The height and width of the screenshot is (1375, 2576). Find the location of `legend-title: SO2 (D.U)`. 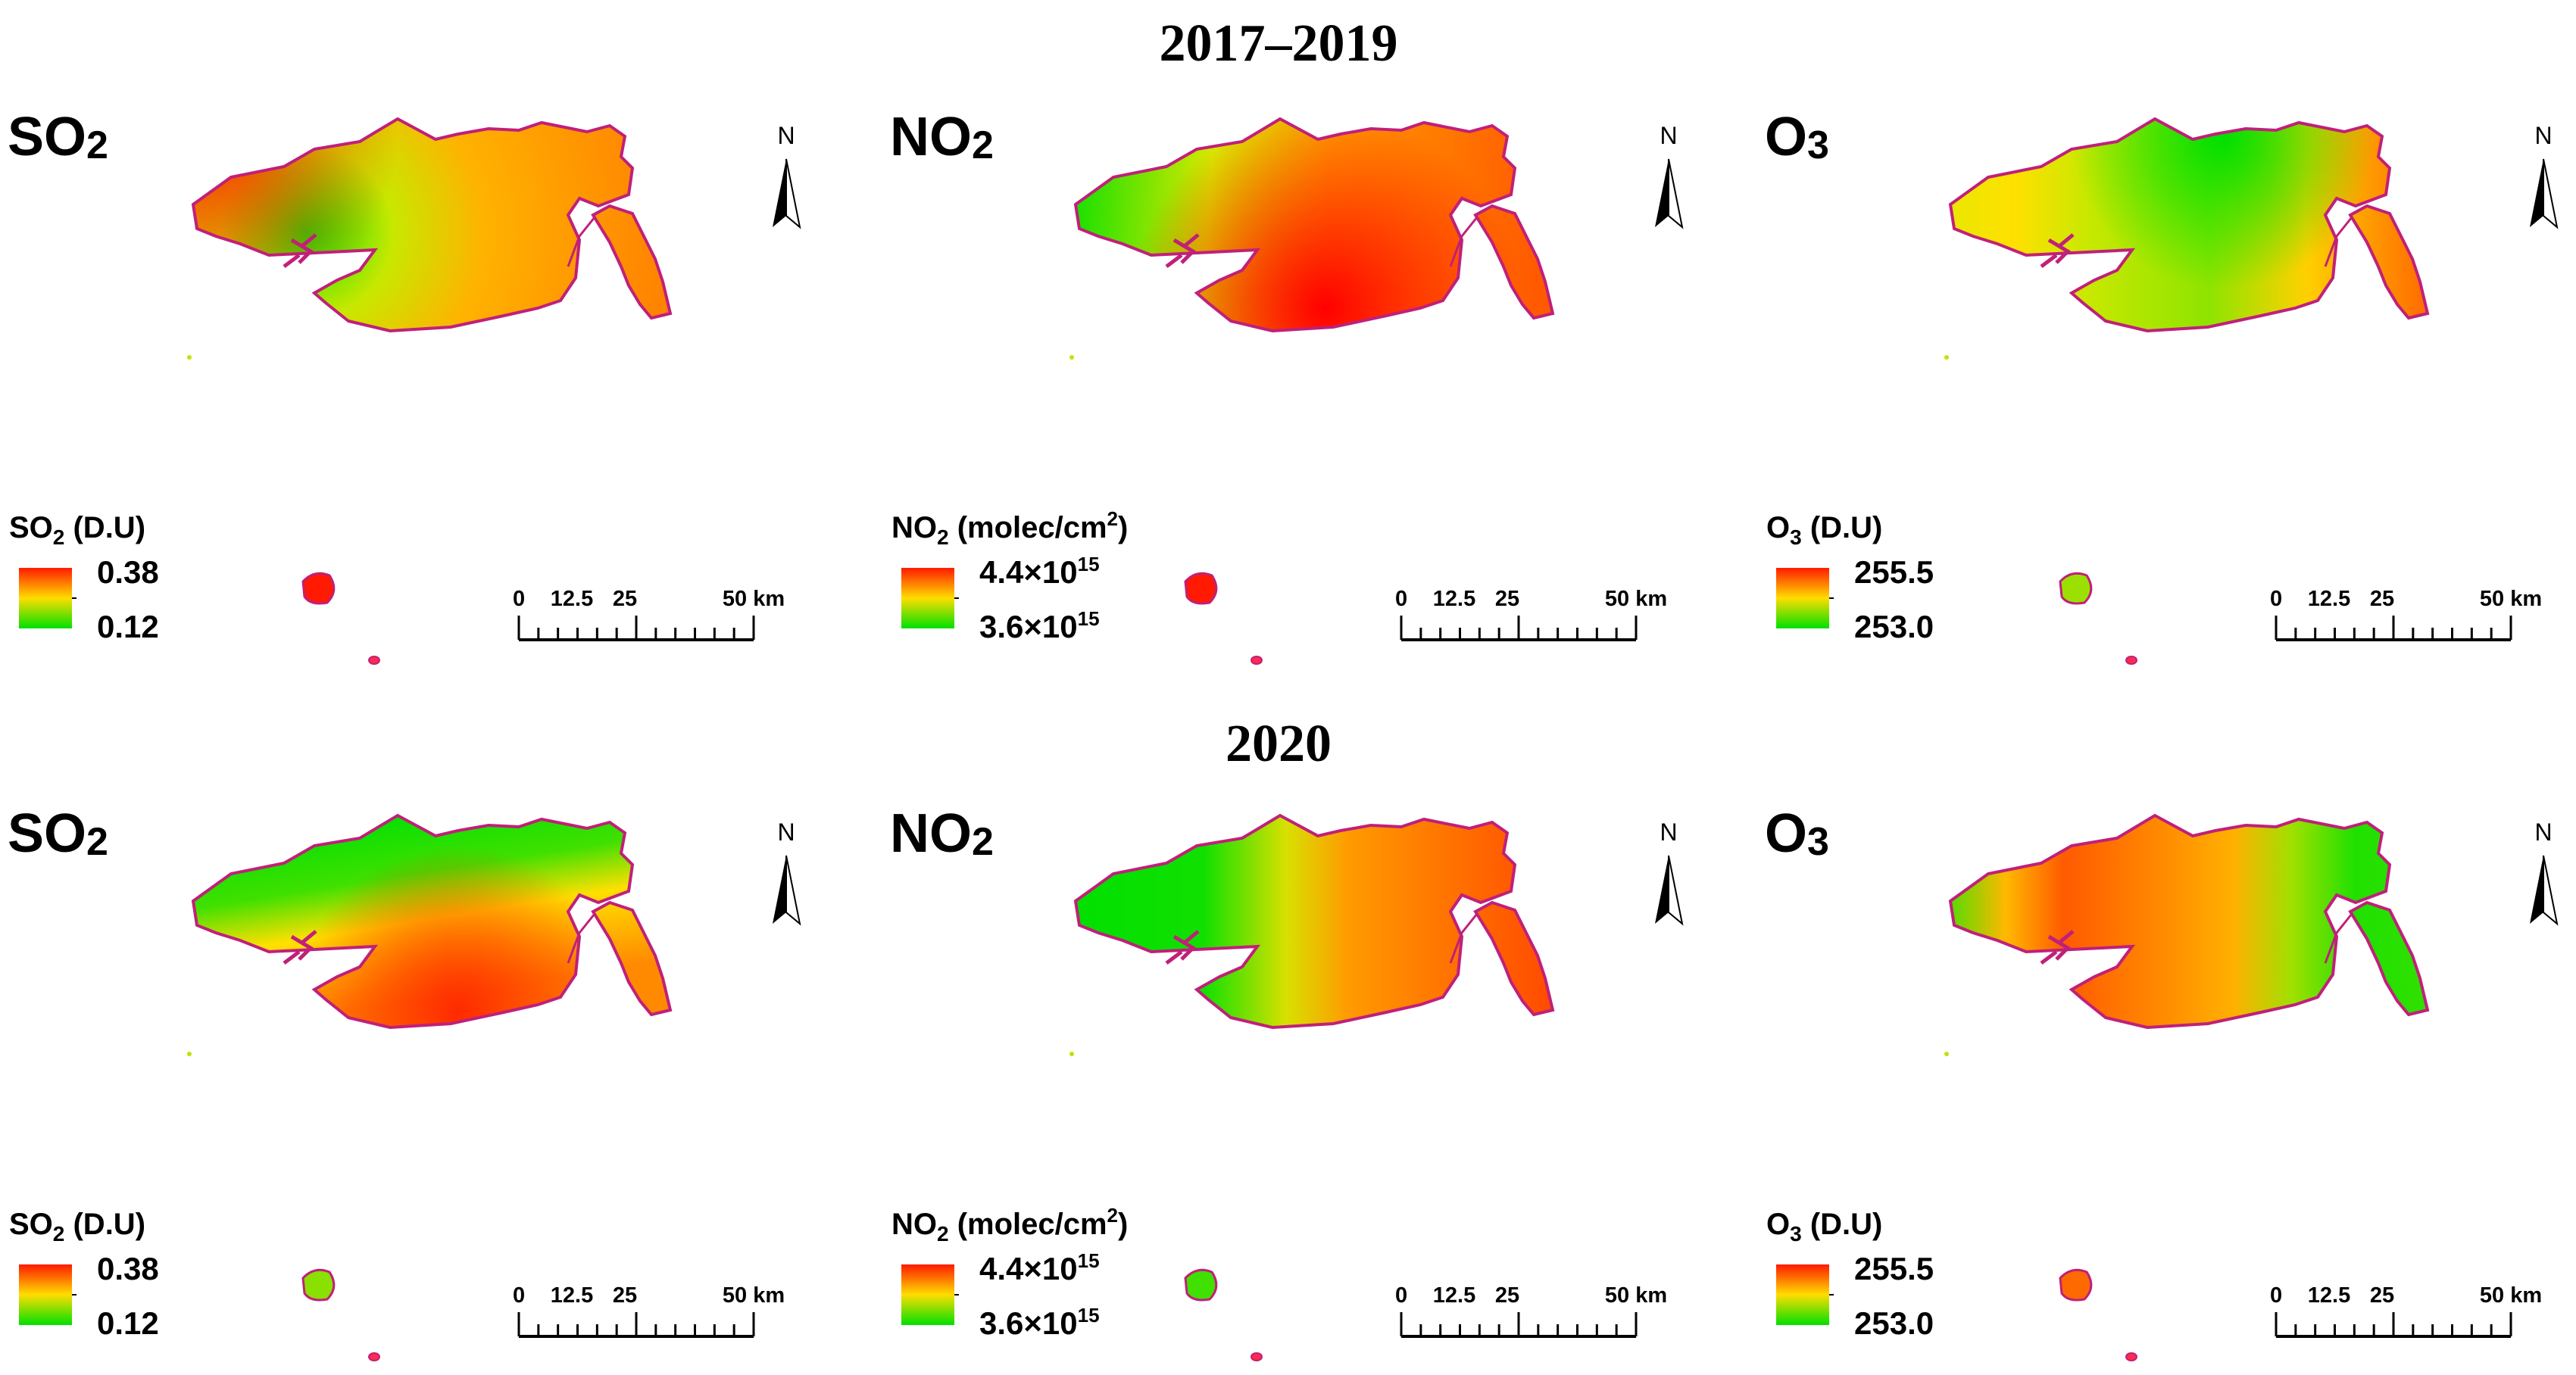

legend-title: SO2 (D.U) is located at coordinates (77, 1227).